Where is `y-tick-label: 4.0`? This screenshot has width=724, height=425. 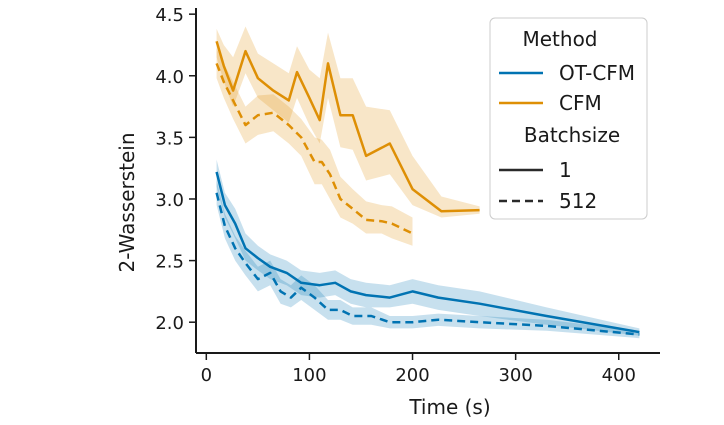
y-tick-label: 4.0 is located at coordinates (169, 77).